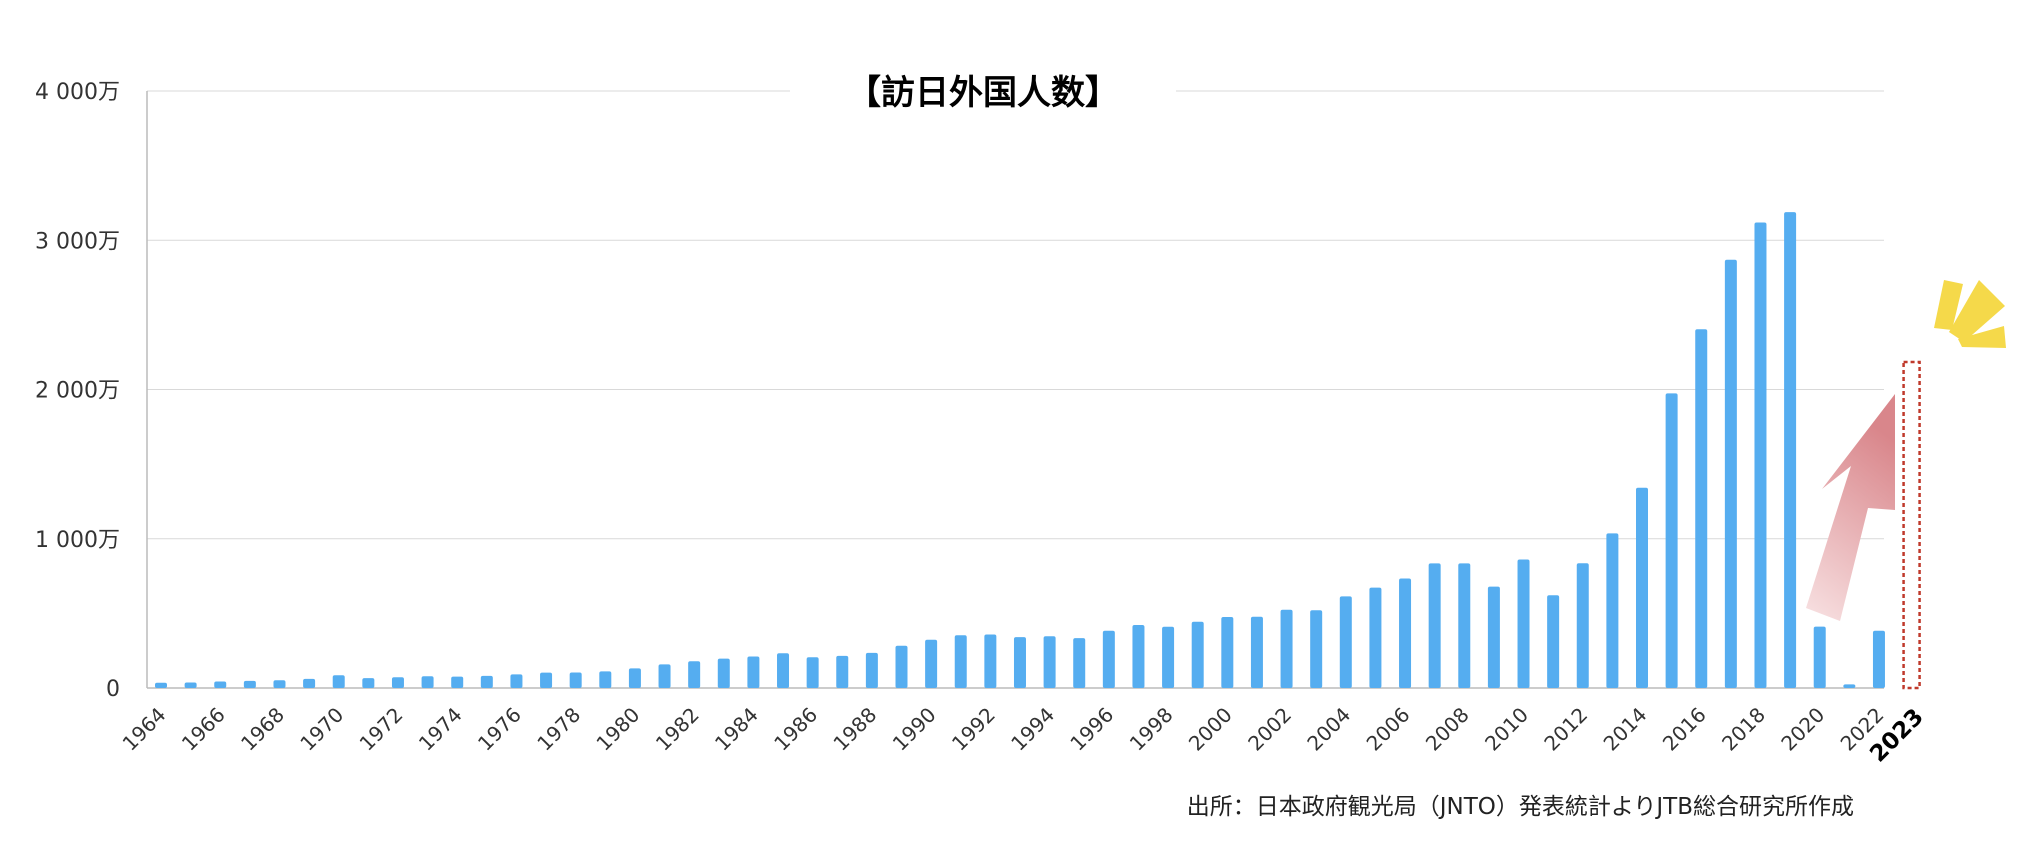 This screenshot has height=848, width=2024. What do you see at coordinates (203, 729) in the screenshot?
I see `x-tick-label: 1966` at bounding box center [203, 729].